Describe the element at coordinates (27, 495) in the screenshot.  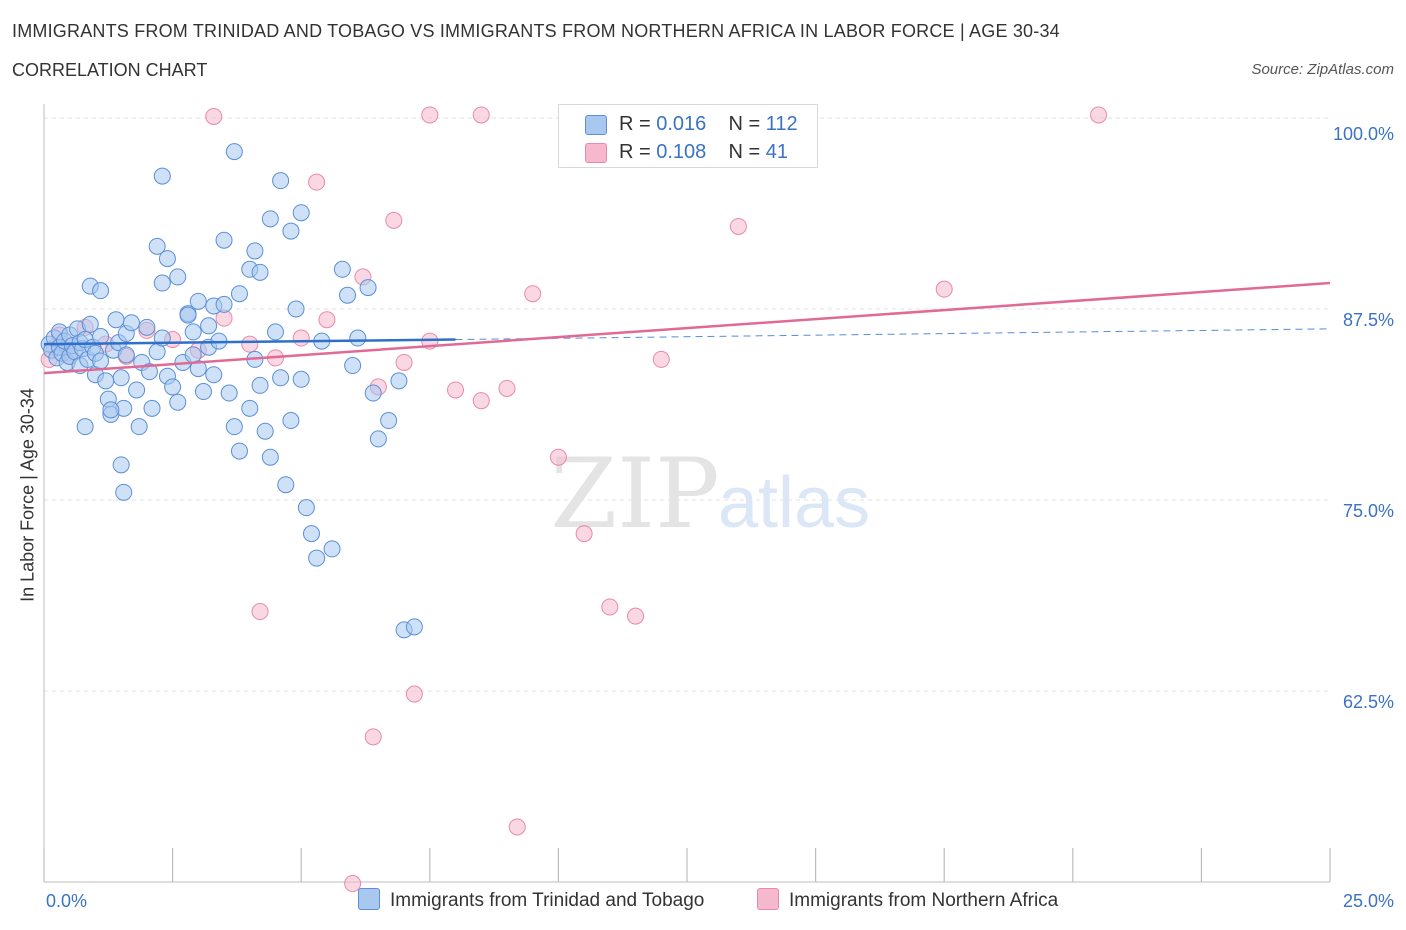
I see `y-axis-label: In Labor Force | Age 30-34` at that location.